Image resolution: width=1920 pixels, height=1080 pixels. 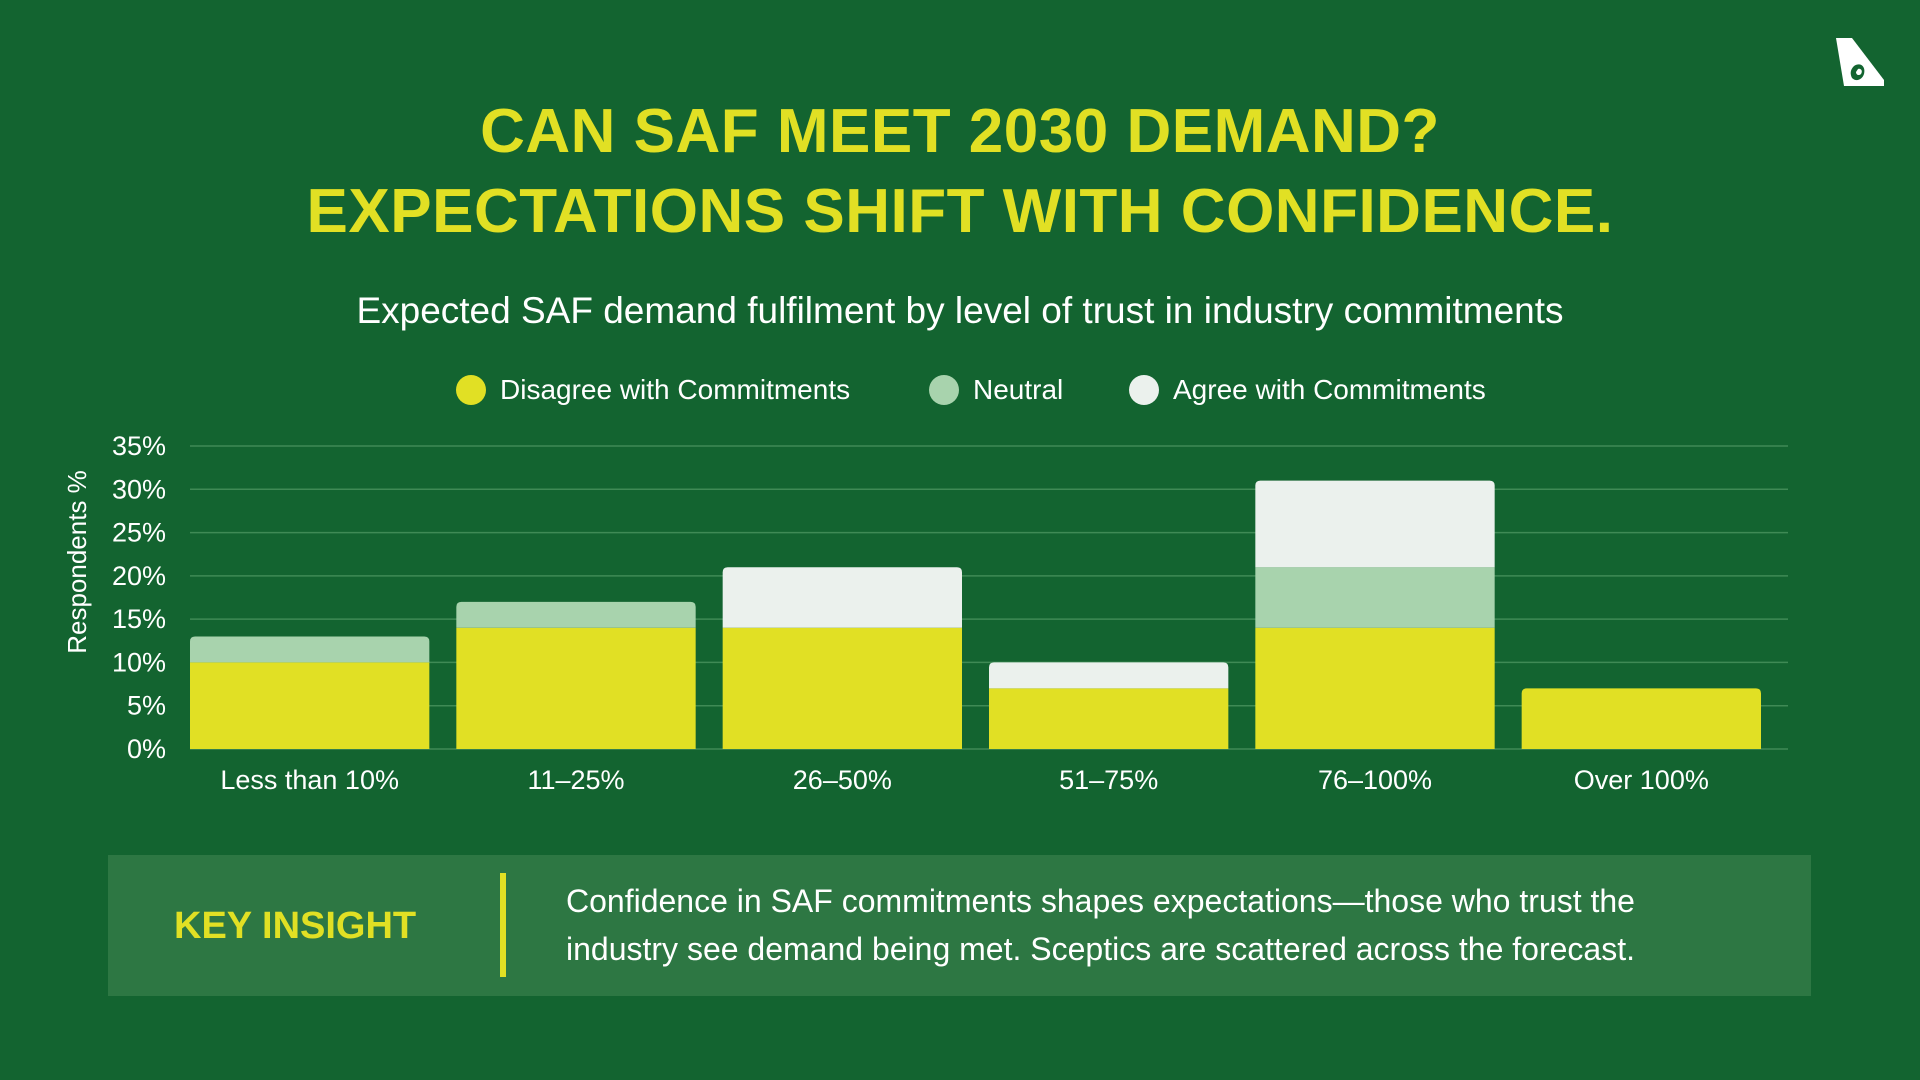 I want to click on x-tick-label: 26–50%, so click(x=842, y=780).